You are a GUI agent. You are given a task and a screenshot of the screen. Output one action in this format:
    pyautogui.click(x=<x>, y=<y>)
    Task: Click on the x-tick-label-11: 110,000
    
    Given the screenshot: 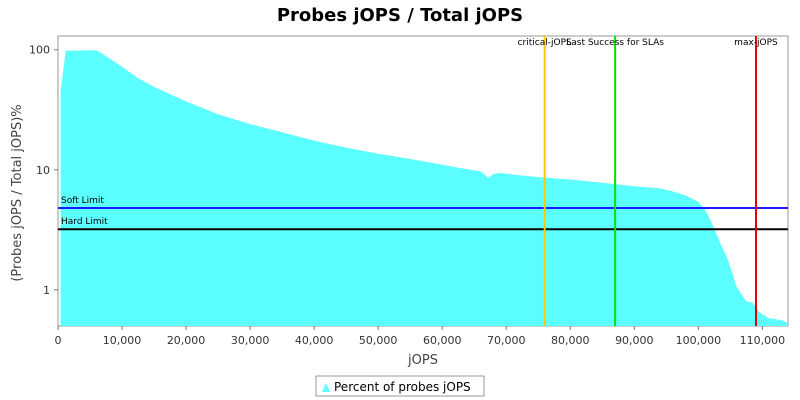 What is the action you would take?
    pyautogui.click(x=763, y=340)
    